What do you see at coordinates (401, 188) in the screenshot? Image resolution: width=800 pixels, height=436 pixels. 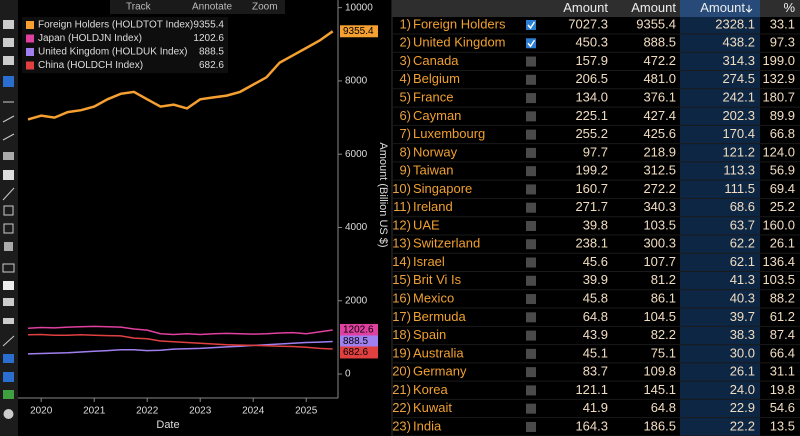 I see `row-index: 10)` at bounding box center [401, 188].